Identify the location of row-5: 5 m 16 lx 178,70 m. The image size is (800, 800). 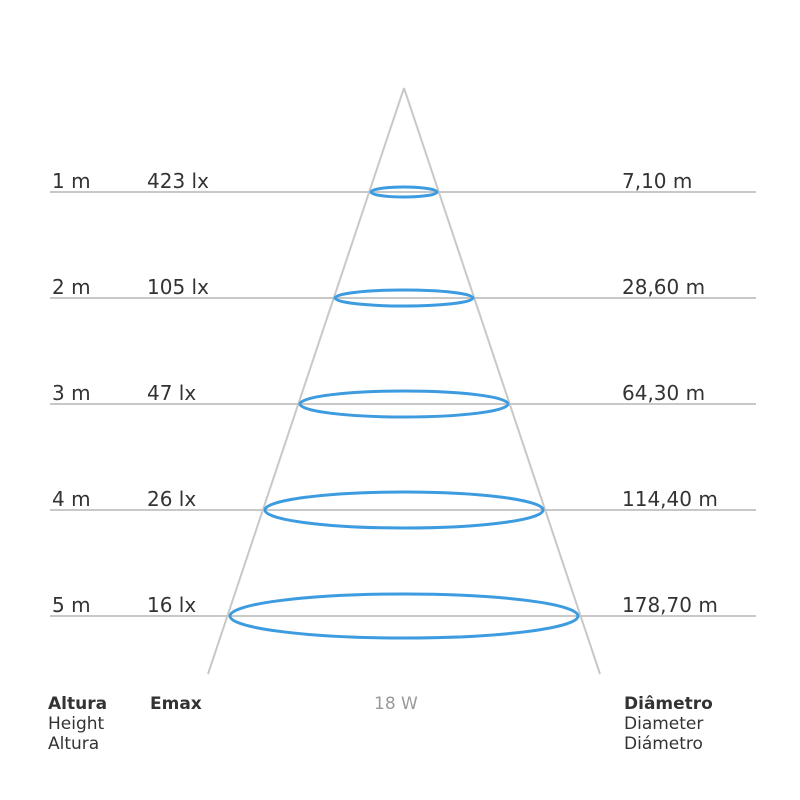
(403, 616).